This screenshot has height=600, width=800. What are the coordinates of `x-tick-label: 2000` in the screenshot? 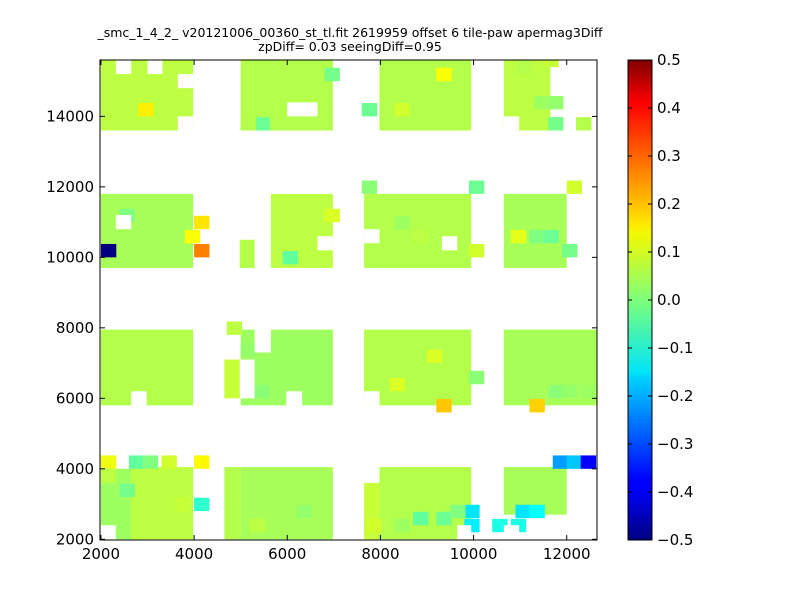 It's located at (101, 554).